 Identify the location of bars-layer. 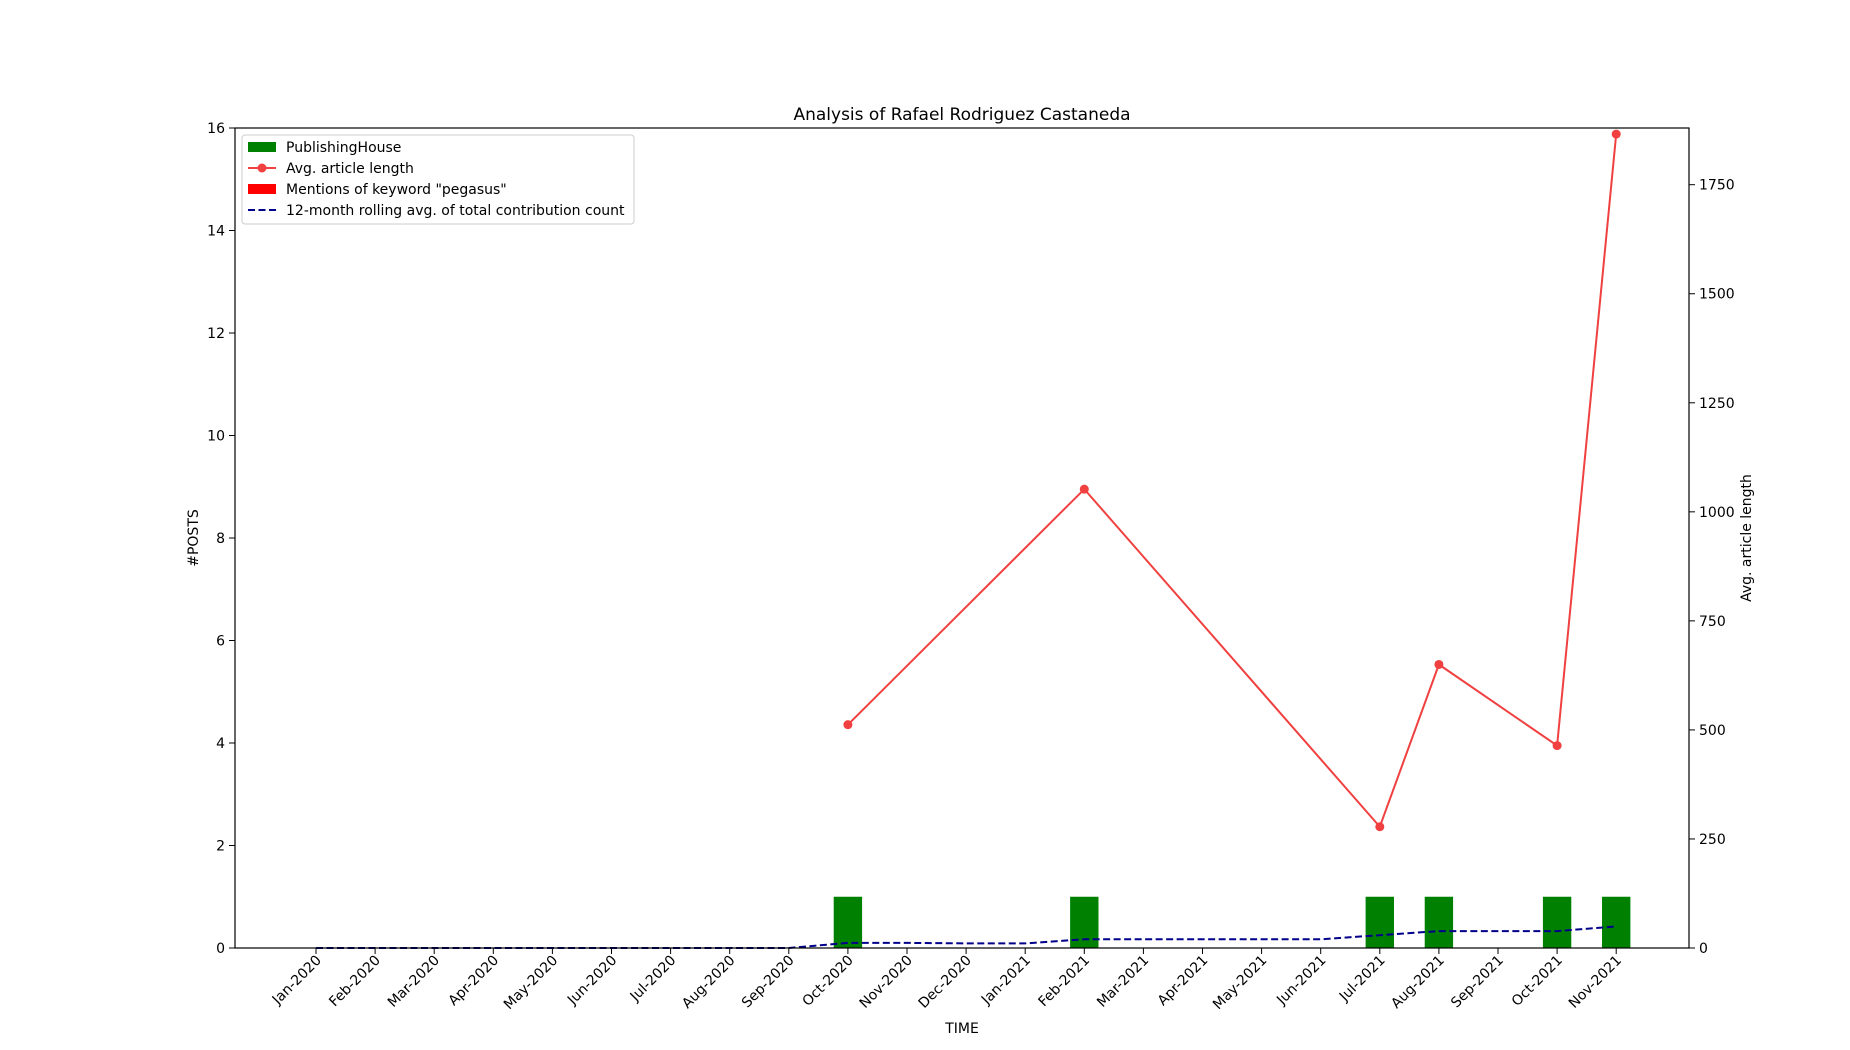
(1232, 922).